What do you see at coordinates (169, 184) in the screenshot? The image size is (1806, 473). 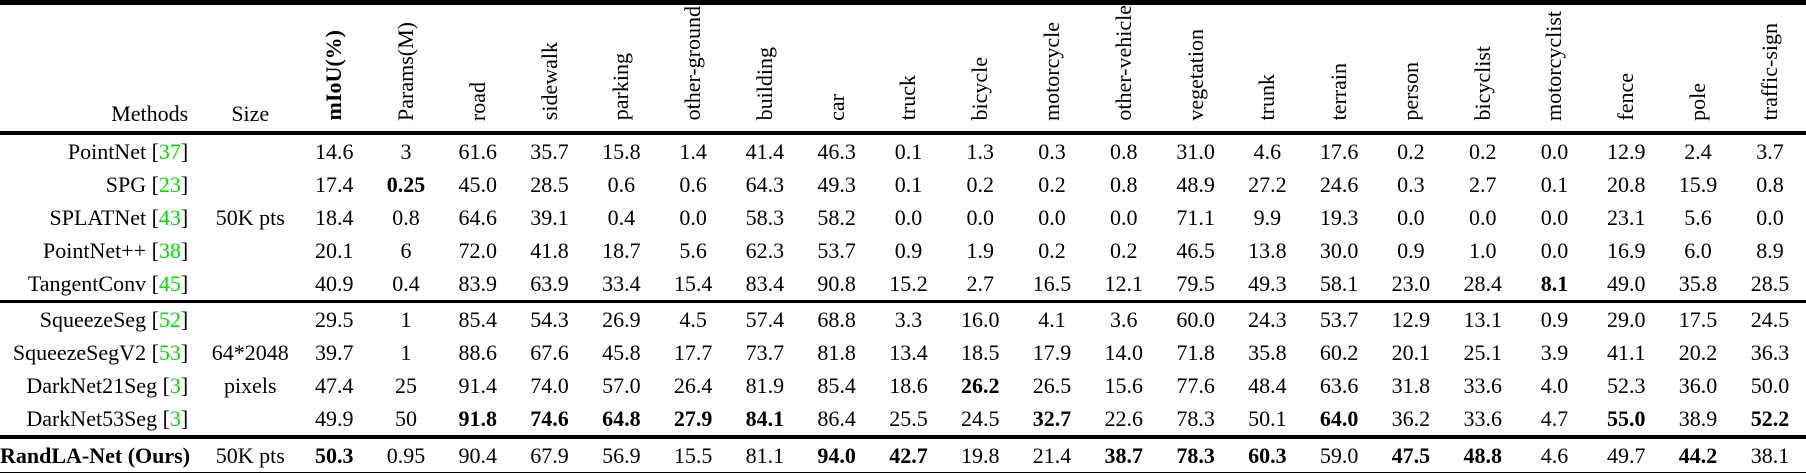 I see `citation-link: 23` at bounding box center [169, 184].